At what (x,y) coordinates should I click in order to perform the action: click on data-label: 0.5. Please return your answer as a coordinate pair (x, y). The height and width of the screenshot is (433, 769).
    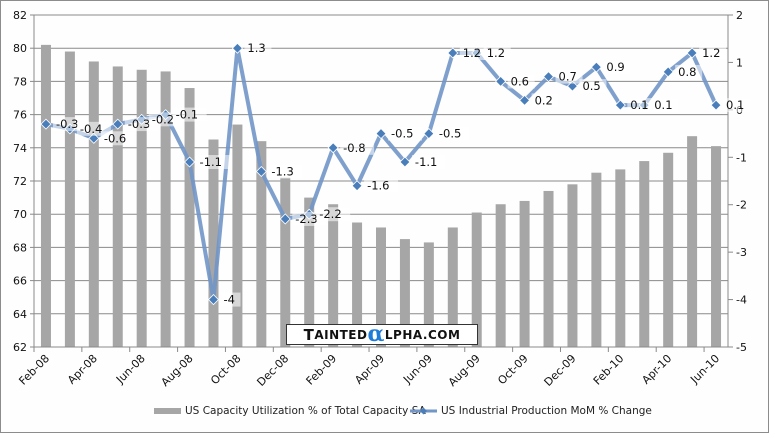
    Looking at the image, I should click on (591, 86).